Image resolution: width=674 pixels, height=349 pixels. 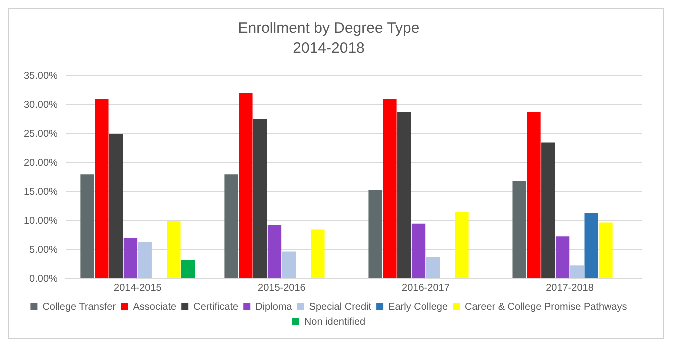 I want to click on legend-label: Career & College Promise Pathways, so click(x=546, y=307).